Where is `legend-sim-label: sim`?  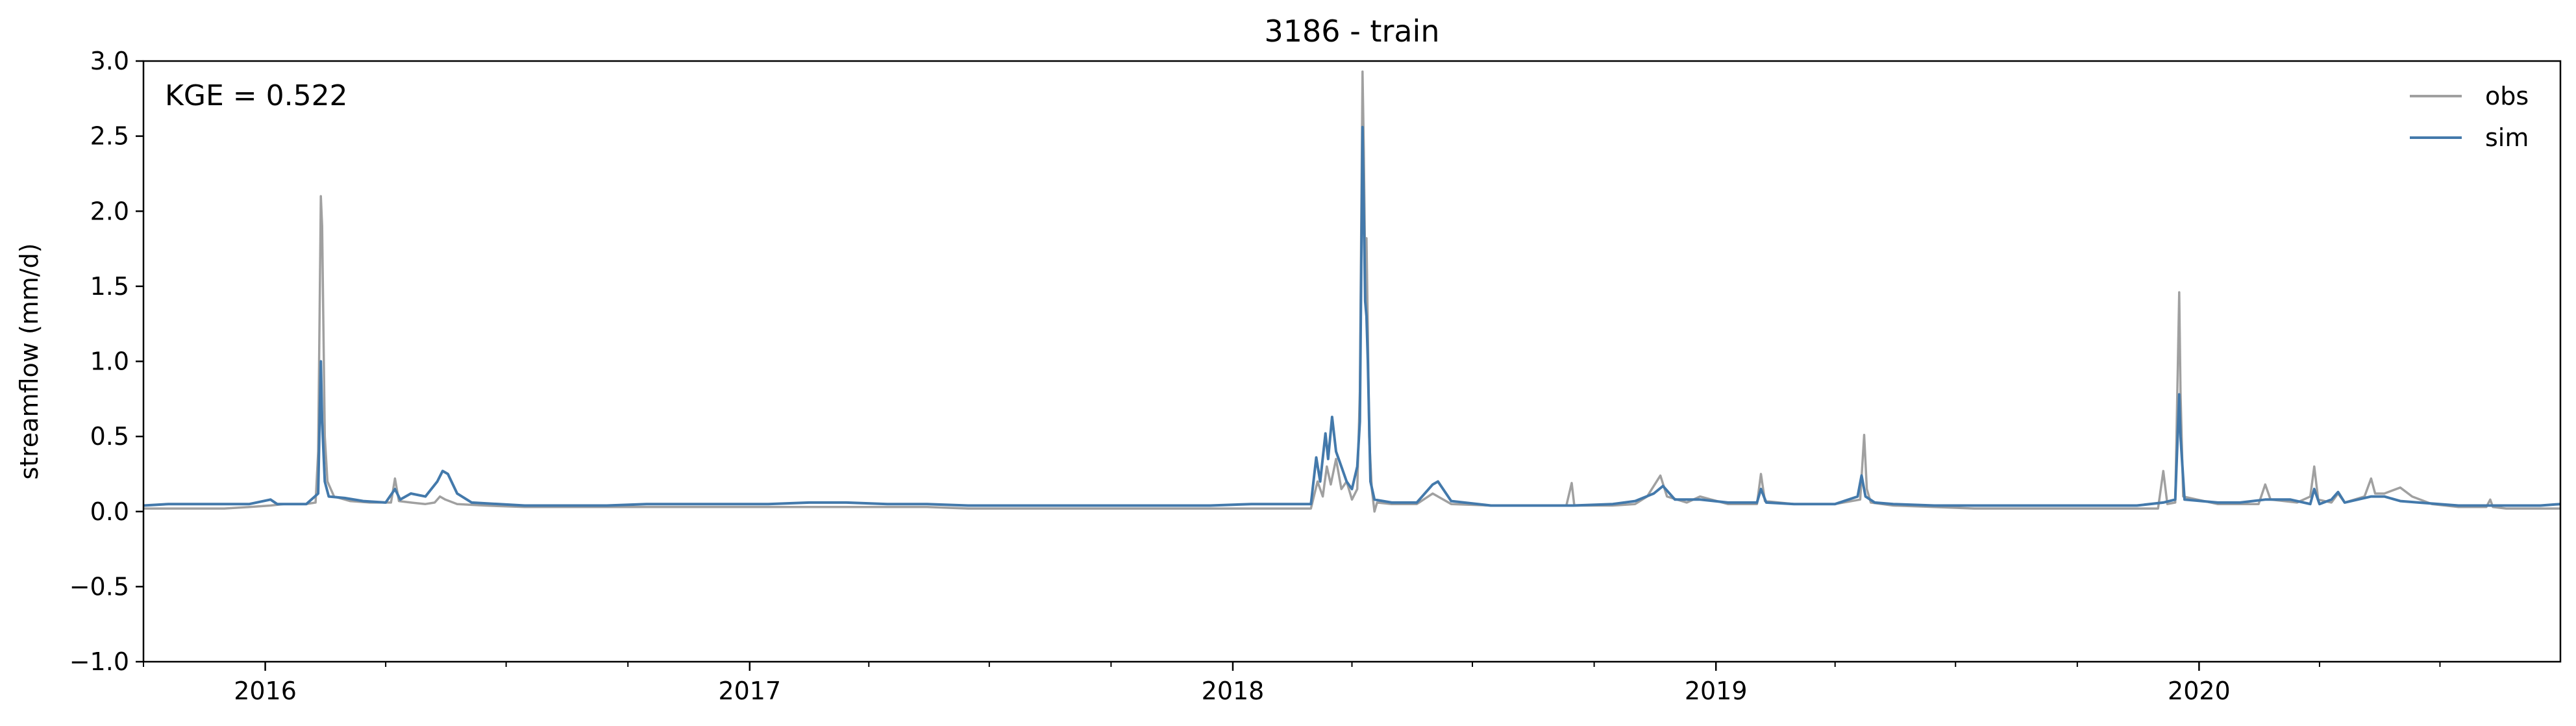
legend-sim-label: sim is located at coordinates (2507, 137).